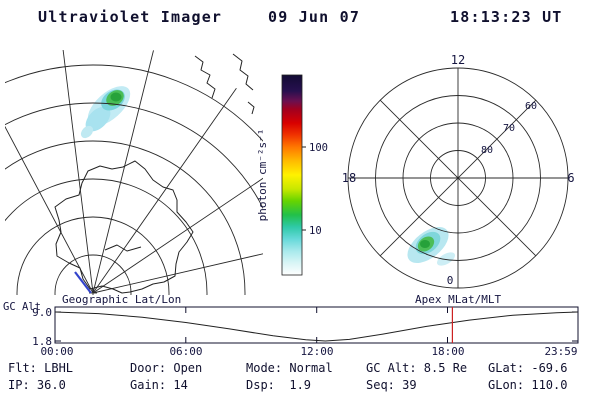 The image size is (600, 400). Describe the element at coordinates (105, 112) in the screenshot. I see `auroral-emission-geo` at that location.